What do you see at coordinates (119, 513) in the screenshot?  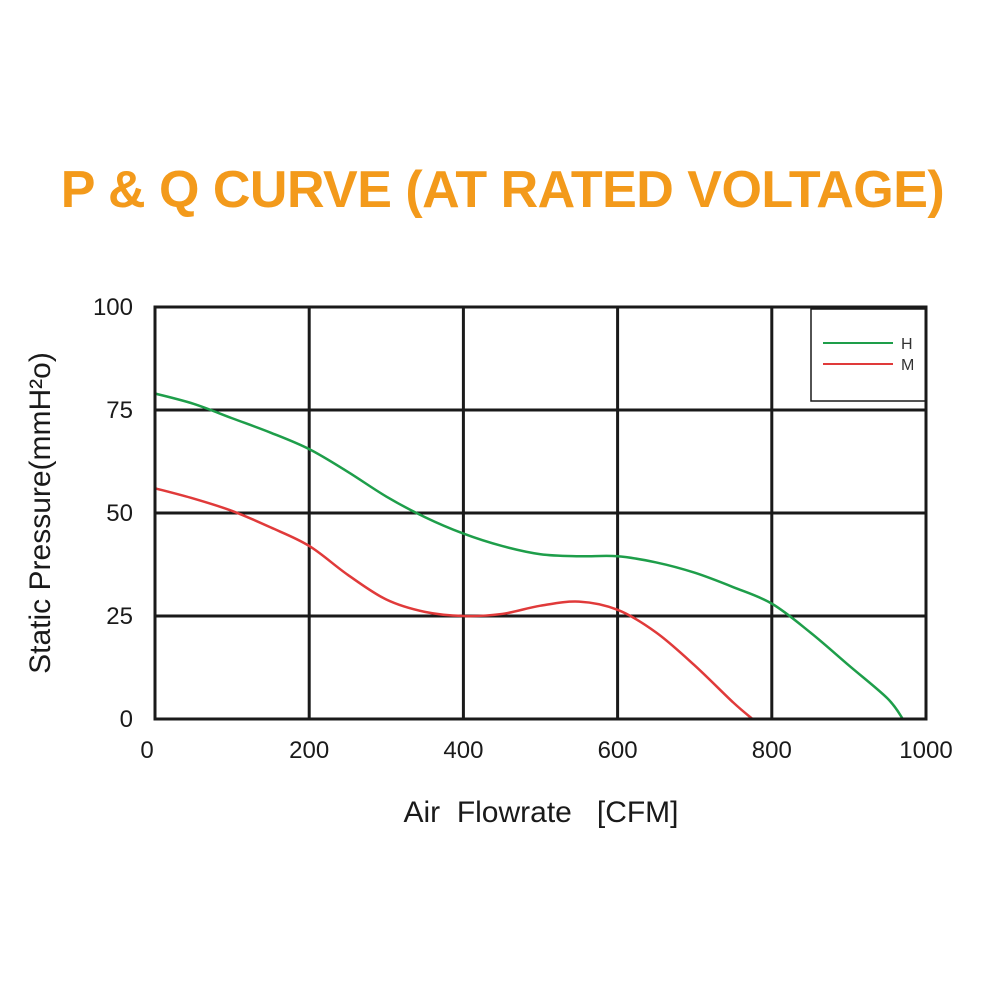 I see `y-tick-label: 50` at bounding box center [119, 513].